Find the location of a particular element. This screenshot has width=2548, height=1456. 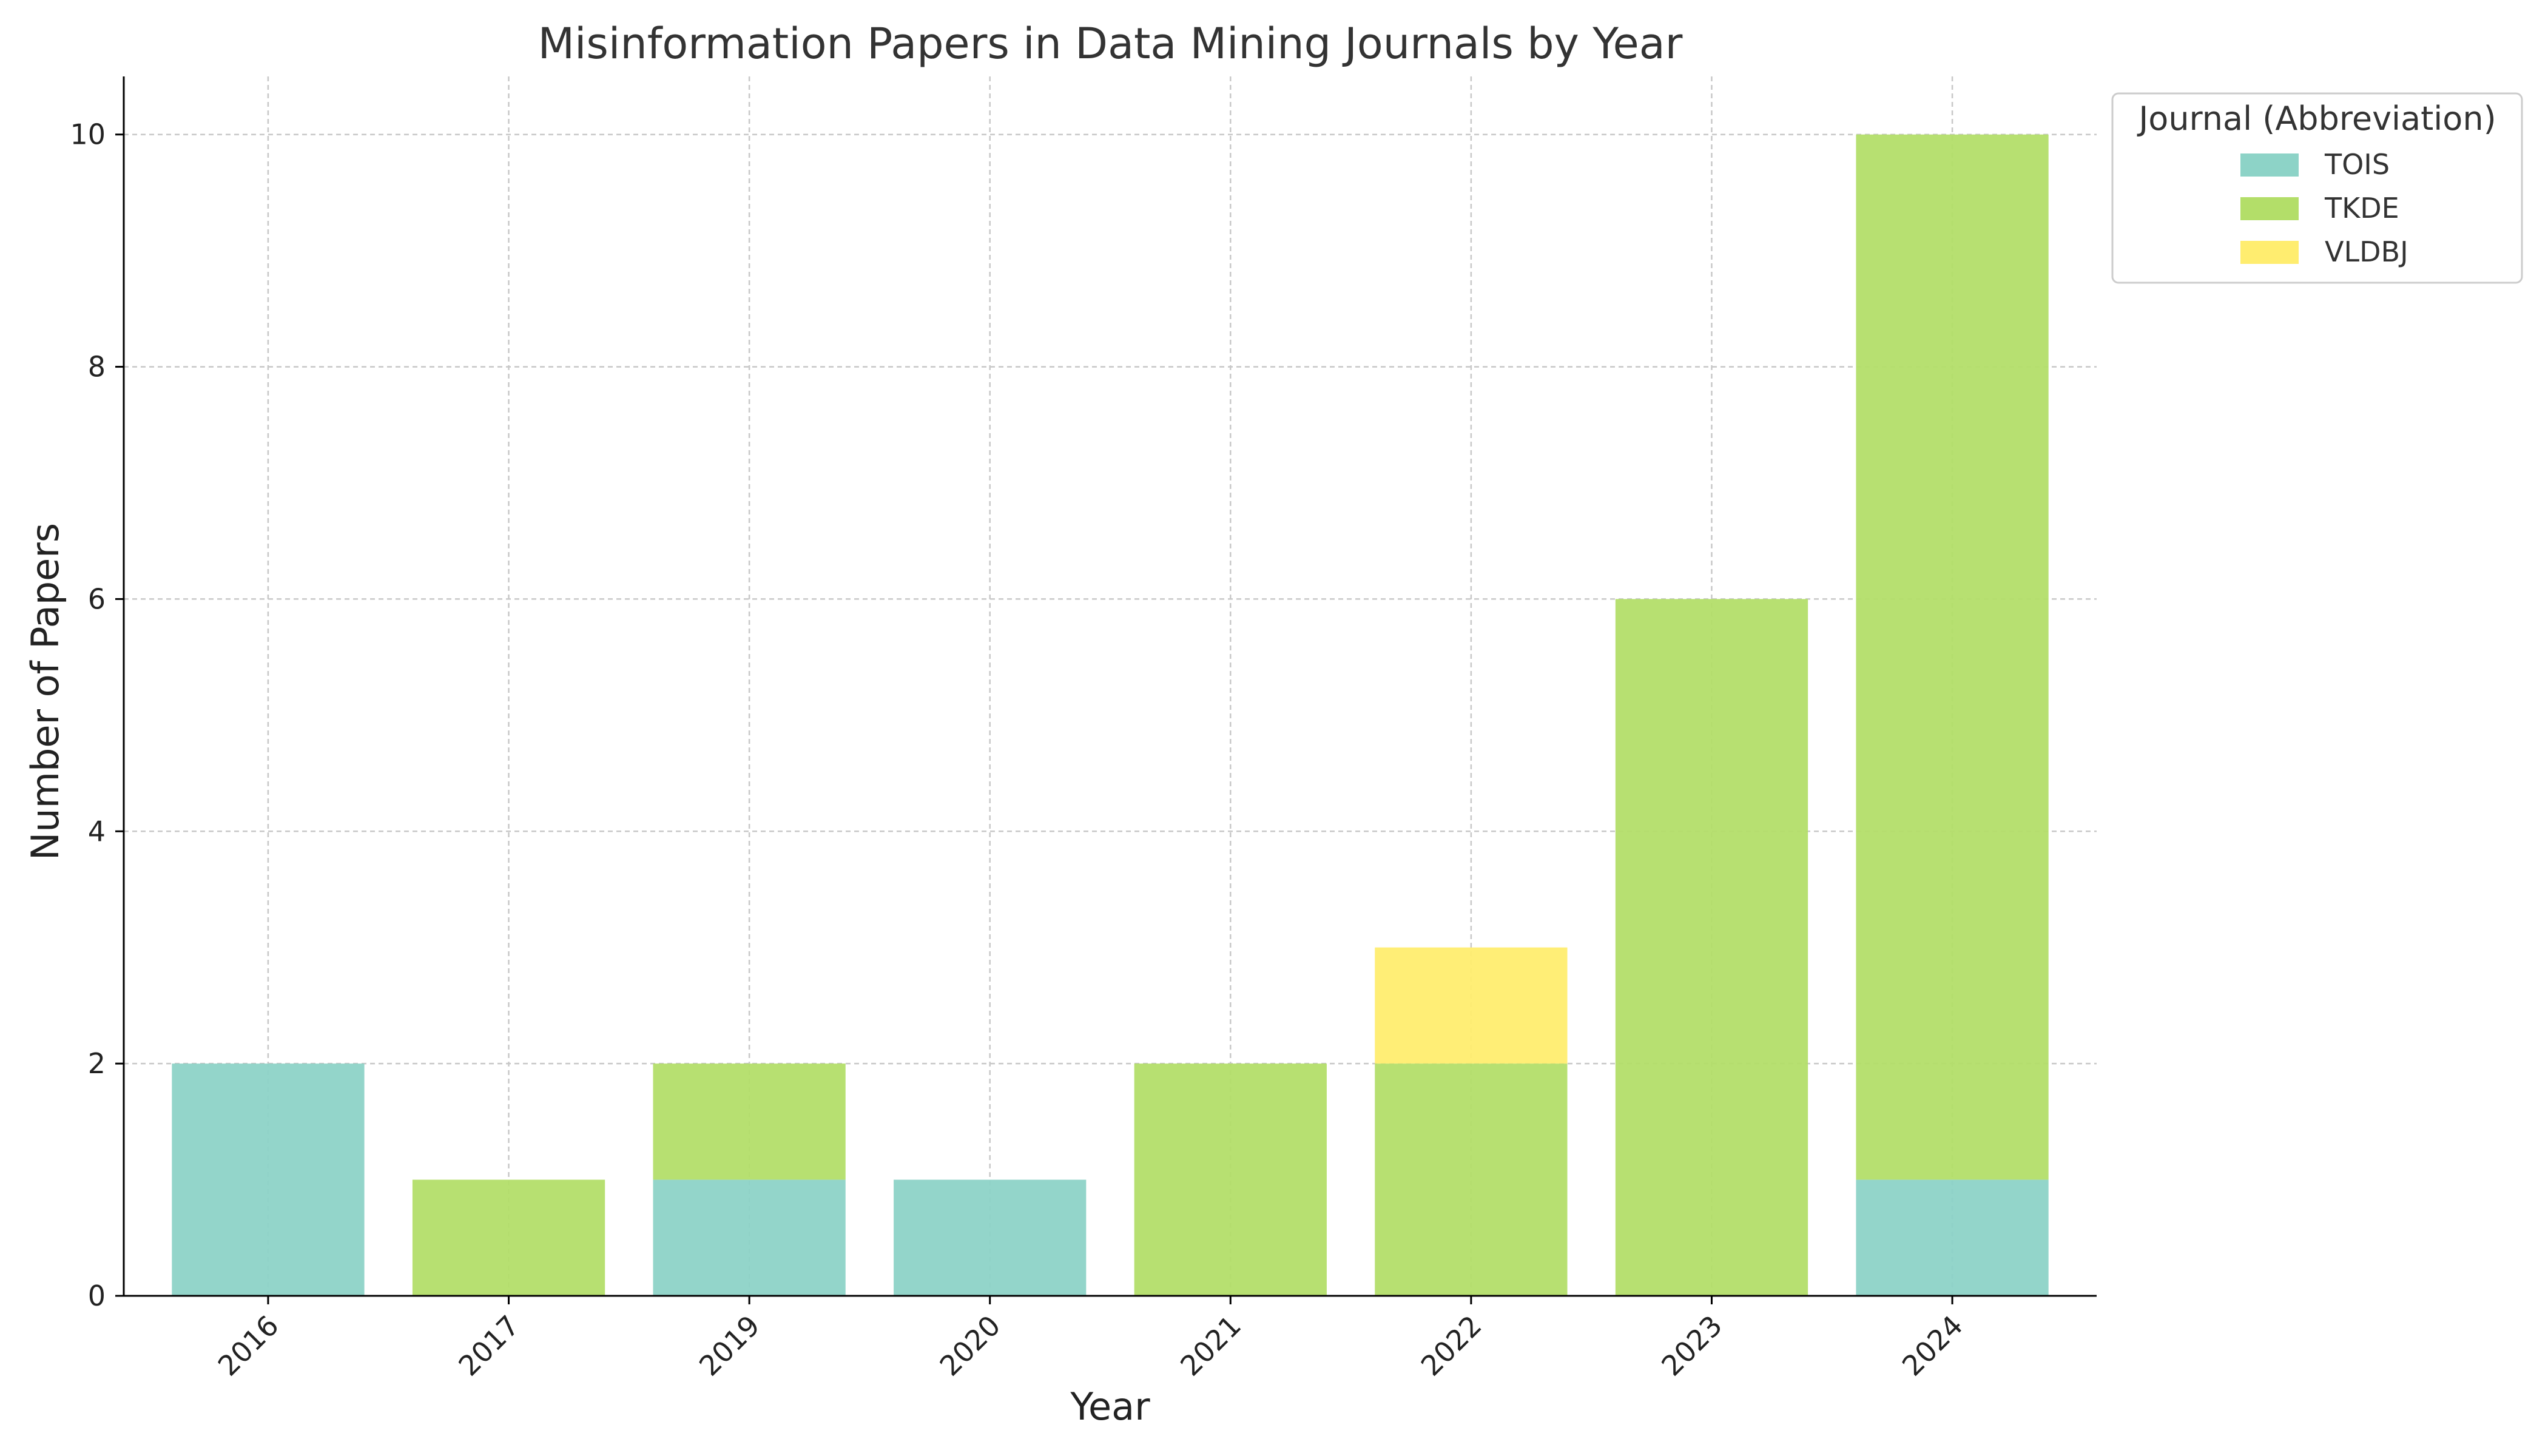

y-tick-label: 4 is located at coordinates (97, 831).